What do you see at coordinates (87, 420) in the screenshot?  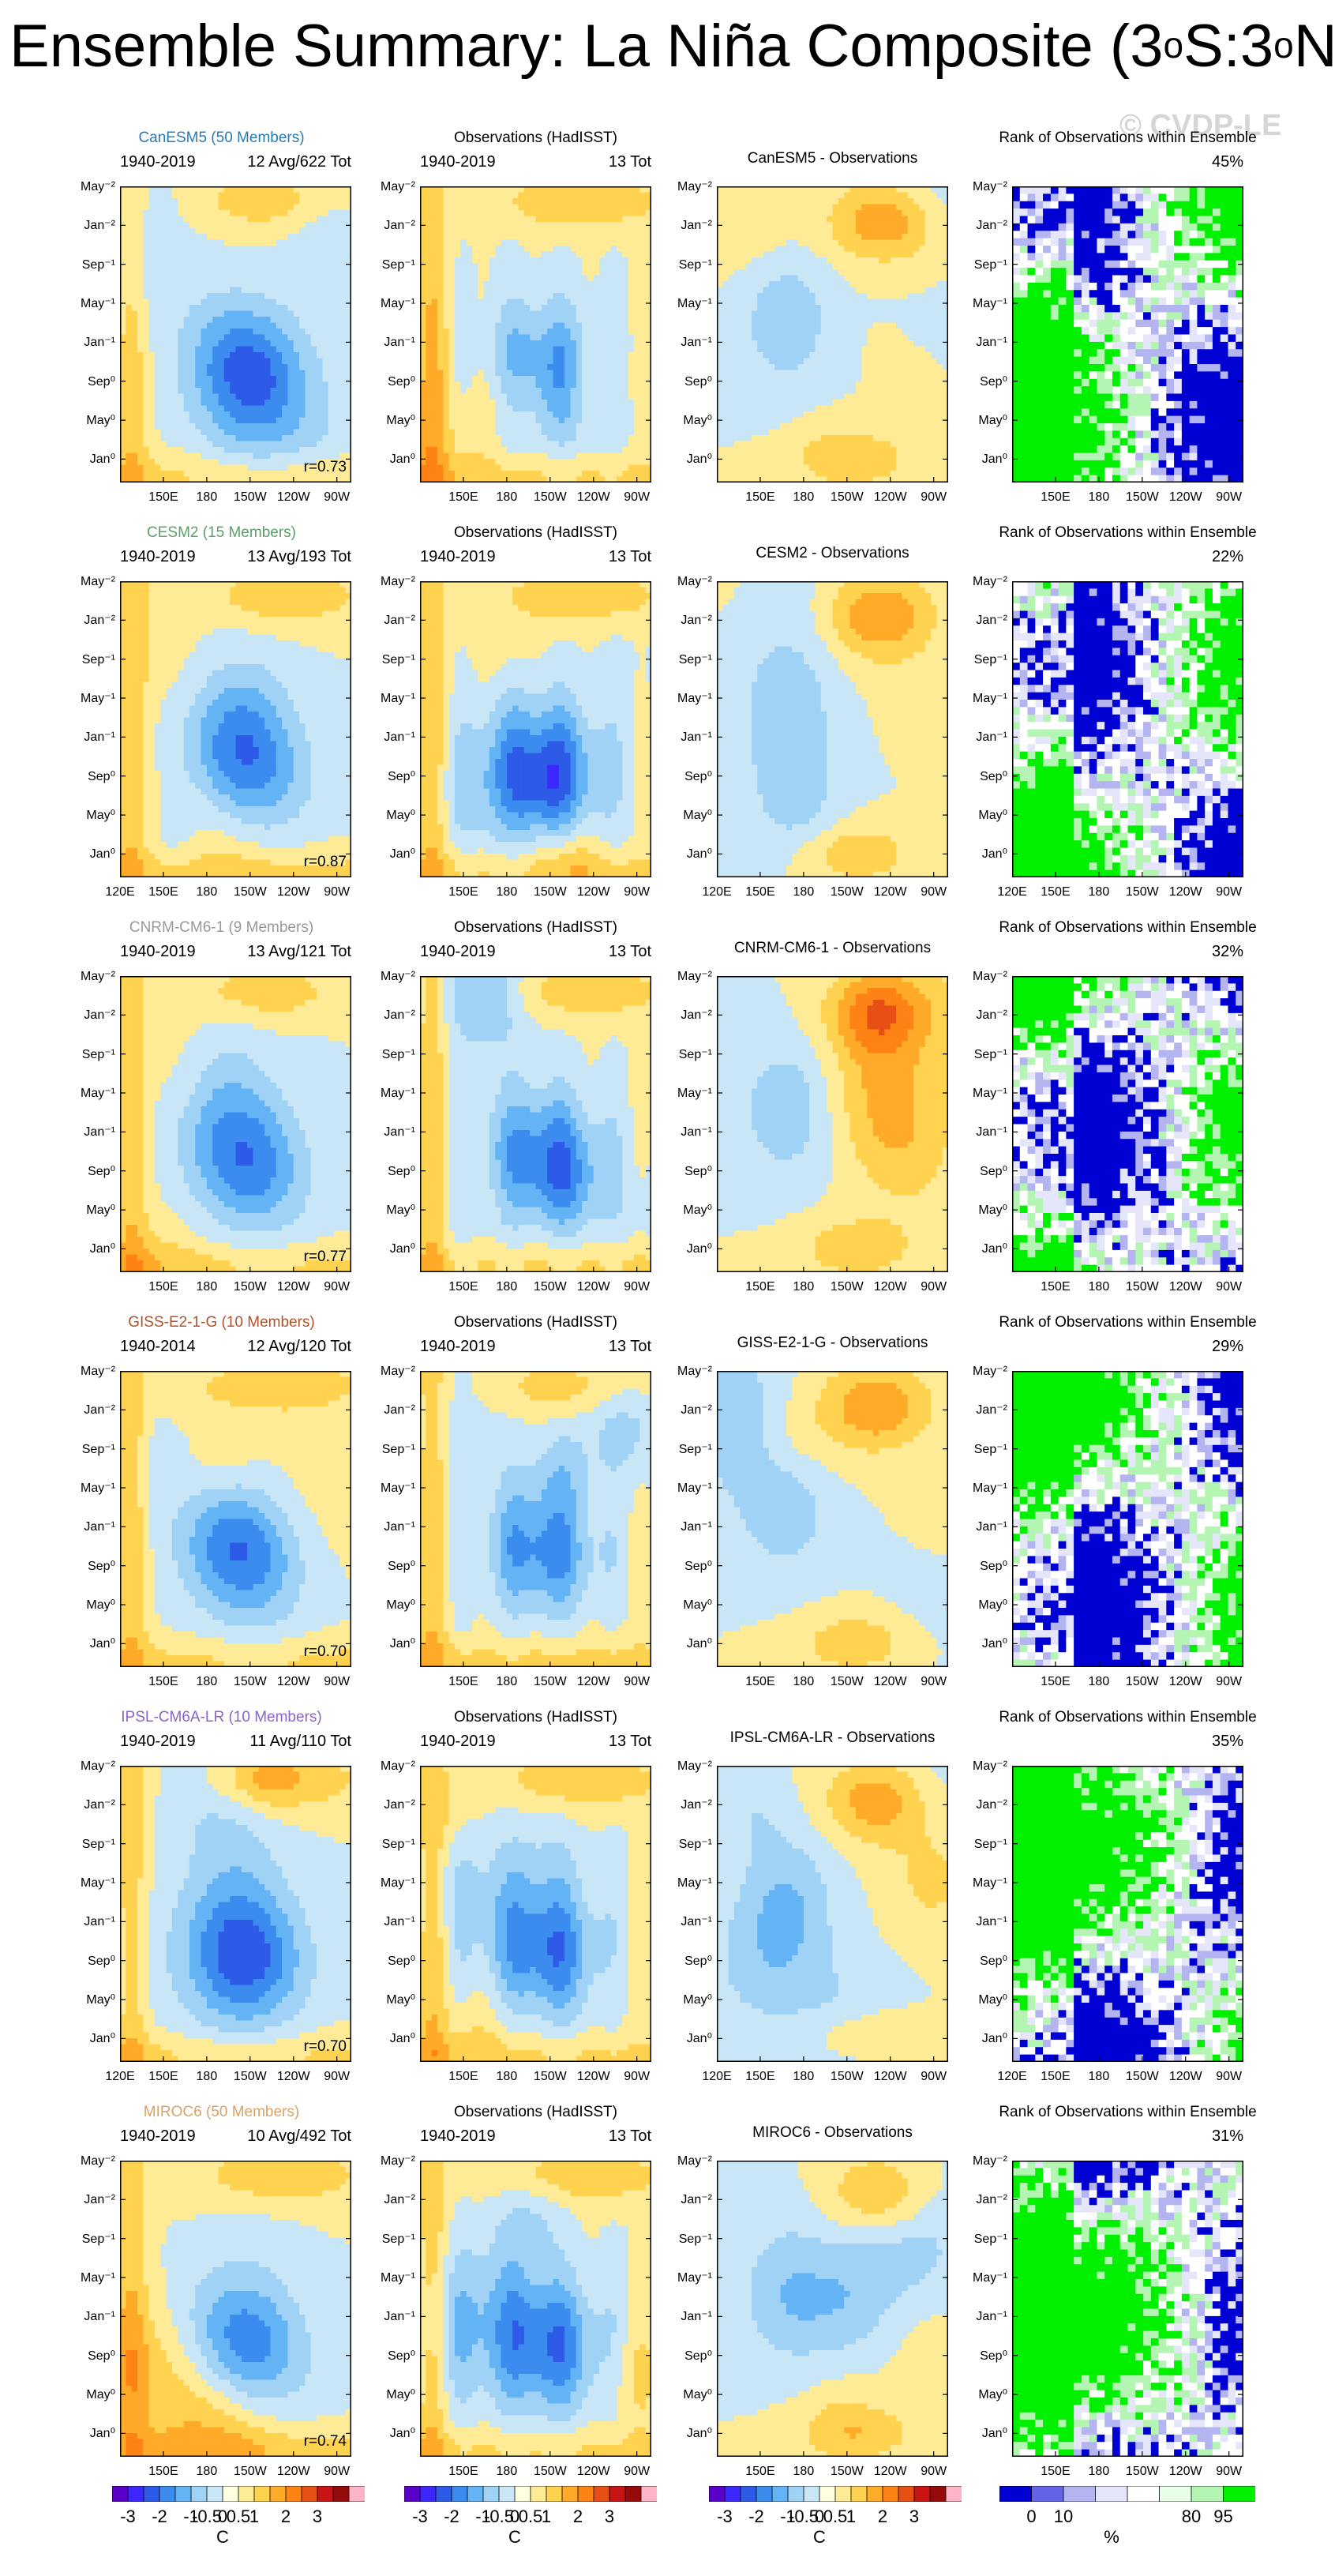 I see `y-tick-label: May⁰` at bounding box center [87, 420].